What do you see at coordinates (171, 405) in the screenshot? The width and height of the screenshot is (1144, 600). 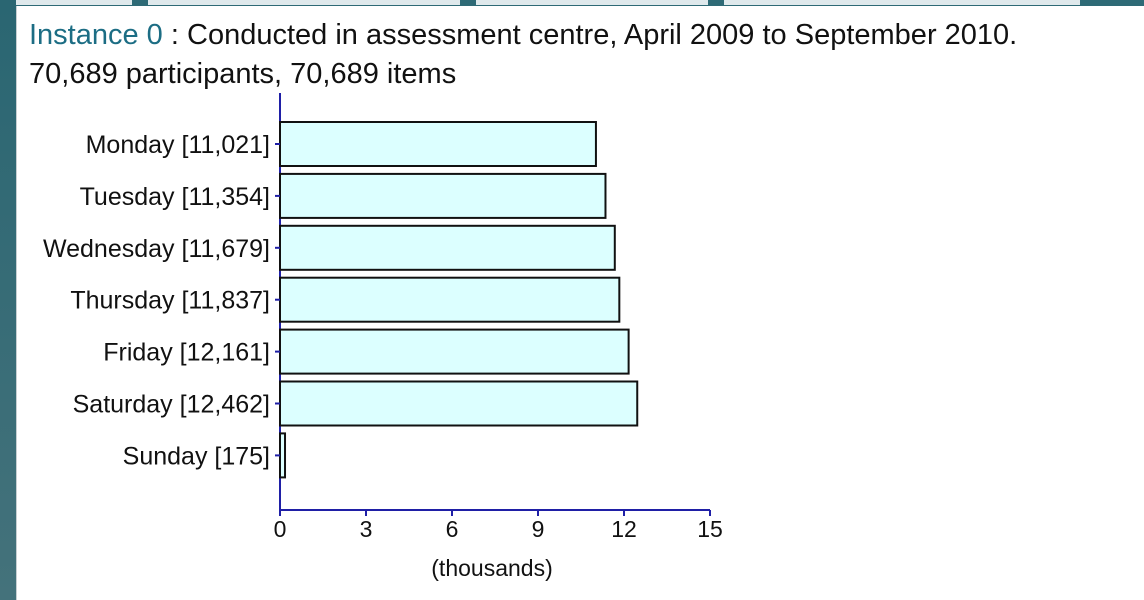 I see `category-label: Saturday [12,462]` at bounding box center [171, 405].